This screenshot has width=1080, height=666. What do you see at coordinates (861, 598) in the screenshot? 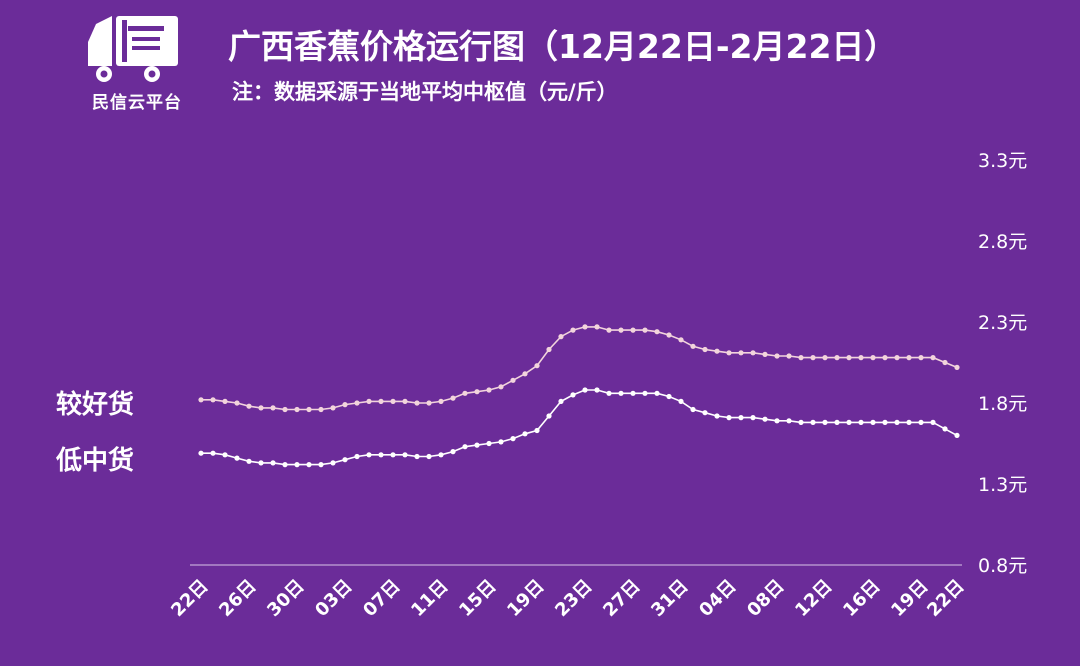
I see `x-tick-label: 16日` at bounding box center [861, 598].